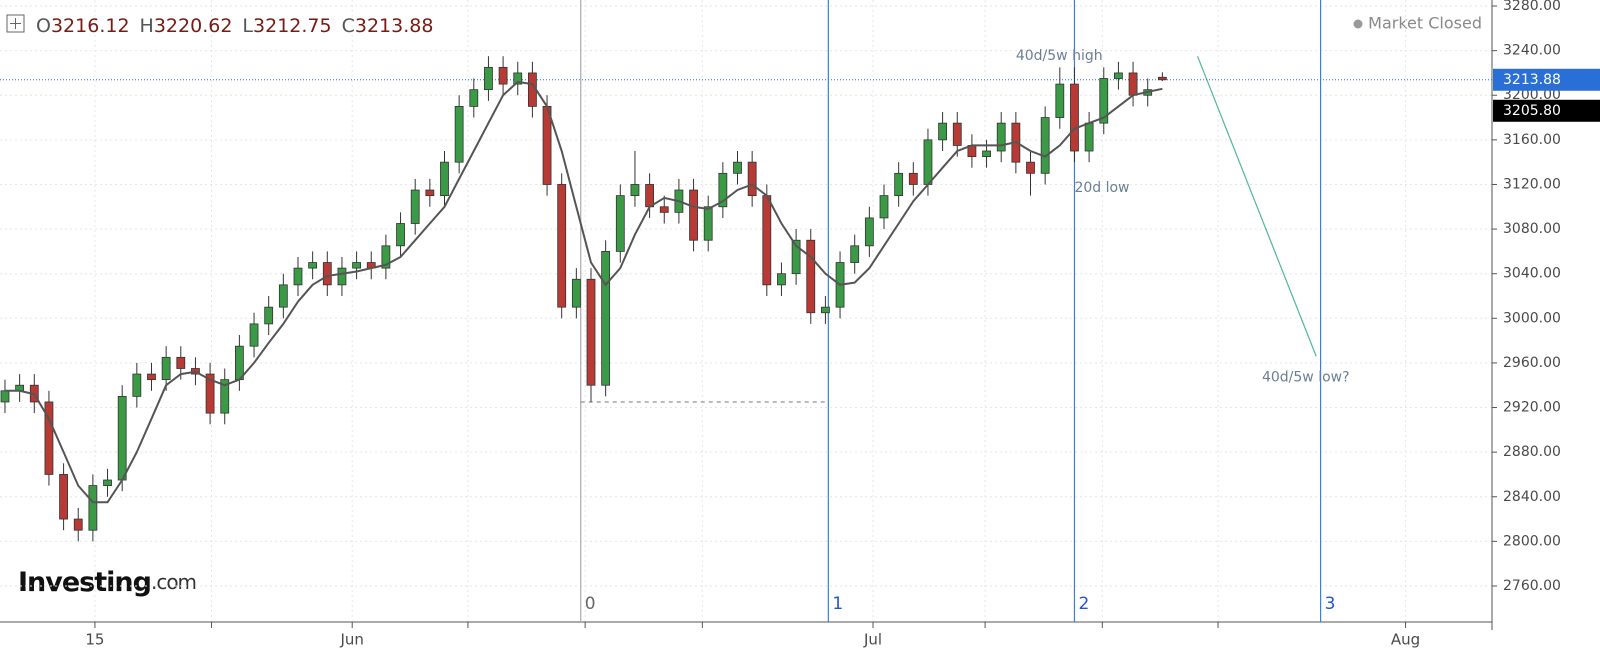  What do you see at coordinates (348, 26) in the screenshot?
I see `ohlc-key: C` at bounding box center [348, 26].